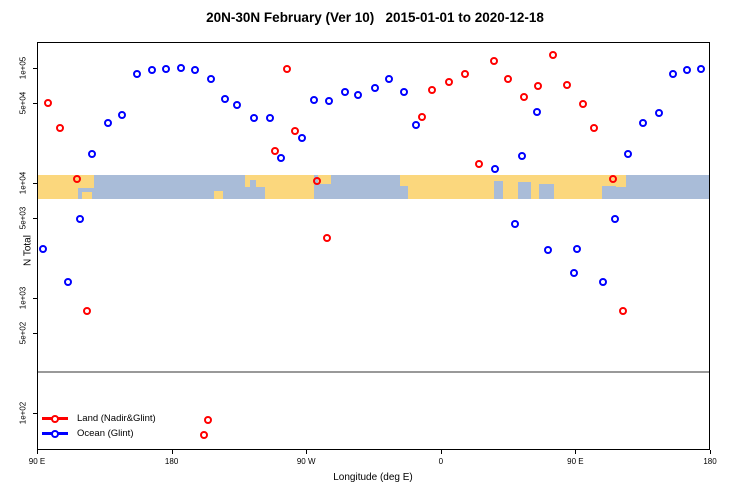 The image size is (750, 500). What do you see at coordinates (373, 187) in the screenshot?
I see `map-band` at bounding box center [373, 187].